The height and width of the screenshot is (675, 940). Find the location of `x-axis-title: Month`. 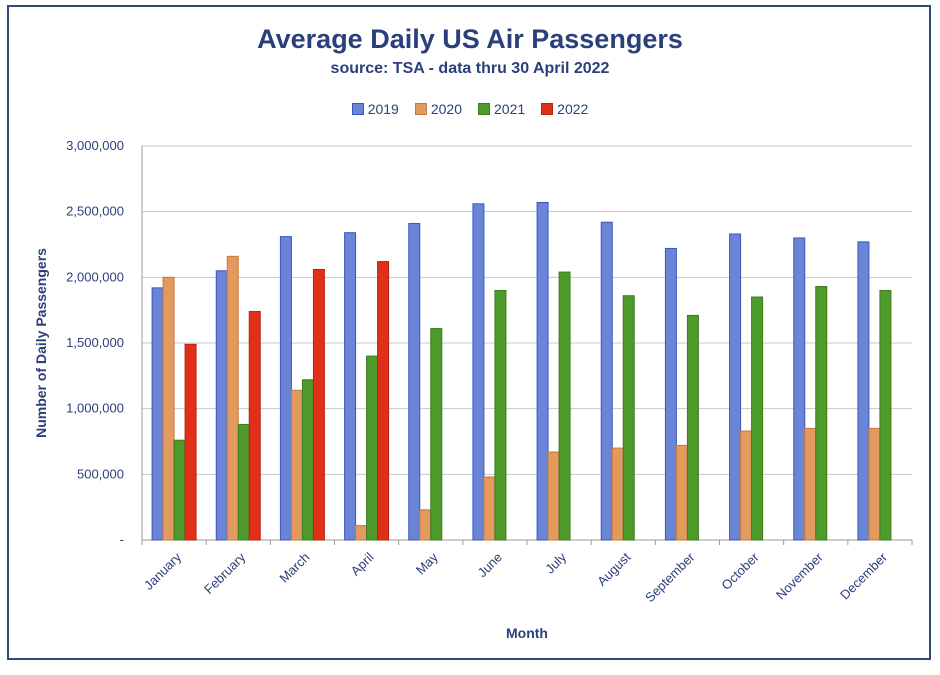

x-axis-title: Month is located at coordinates (527, 633).